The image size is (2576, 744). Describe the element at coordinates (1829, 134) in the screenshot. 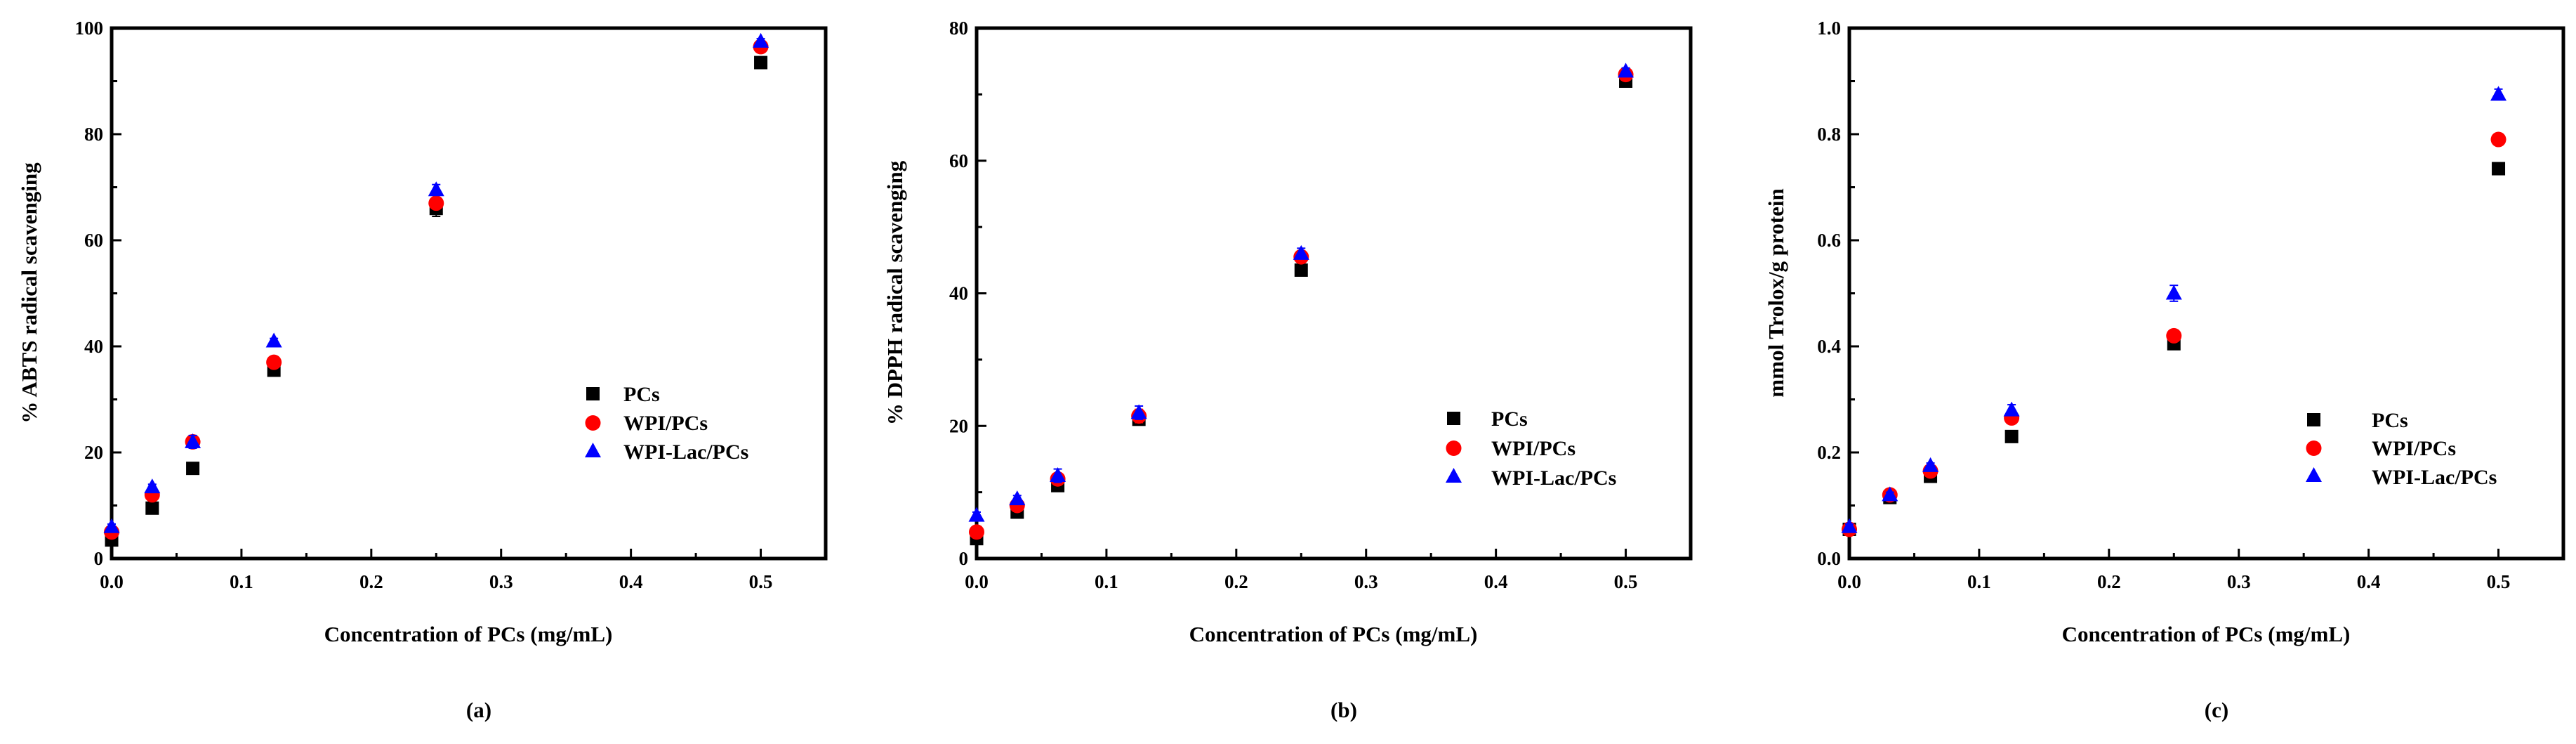

I see `y-tick-label: 0.8` at that location.